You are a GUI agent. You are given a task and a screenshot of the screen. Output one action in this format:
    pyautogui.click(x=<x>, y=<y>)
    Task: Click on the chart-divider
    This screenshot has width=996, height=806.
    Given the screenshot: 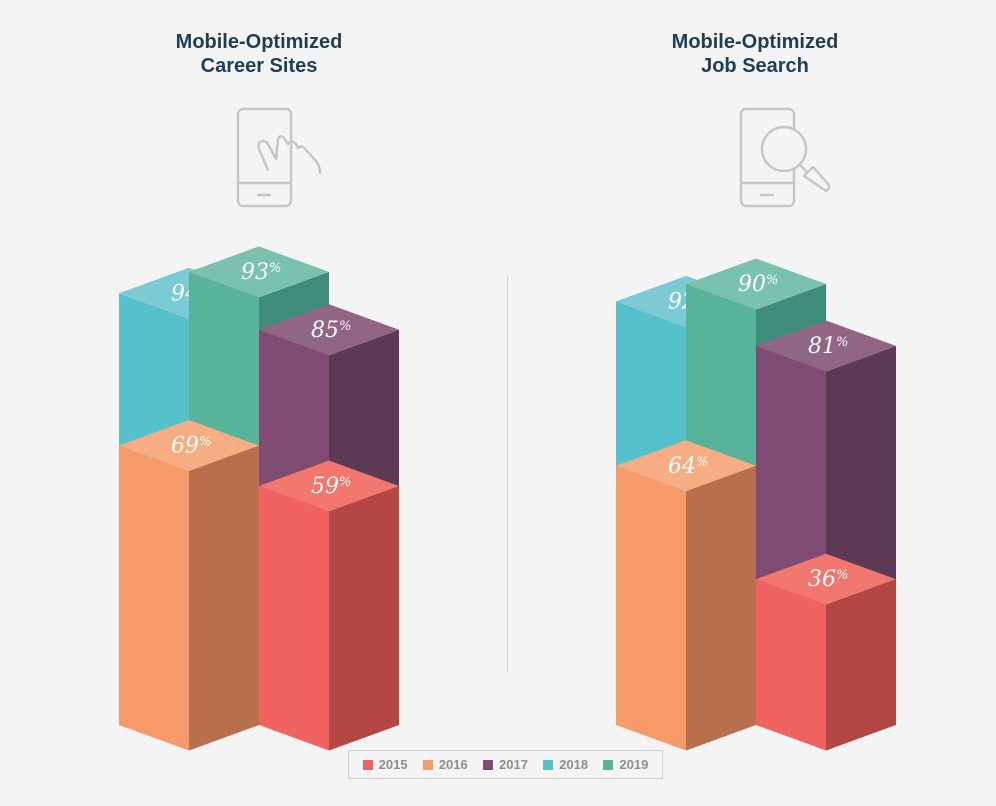 What is the action you would take?
    pyautogui.click(x=507, y=474)
    